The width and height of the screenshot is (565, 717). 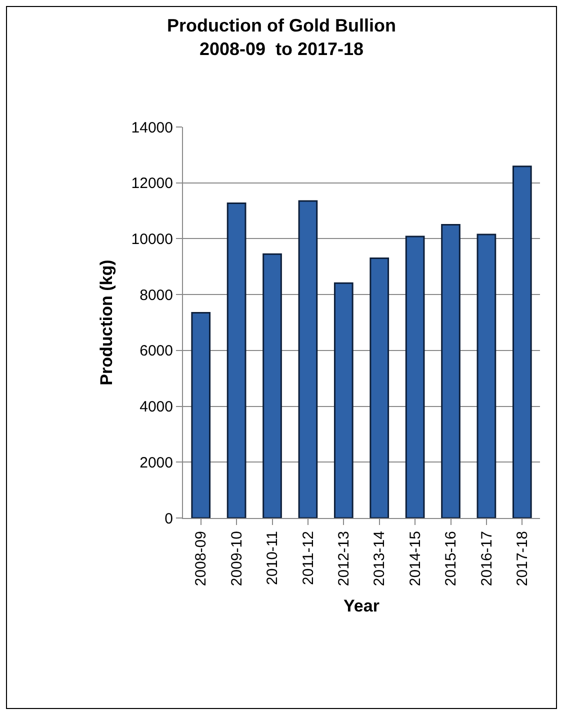 What do you see at coordinates (156, 407) in the screenshot?
I see `y-tick-label: 4000` at bounding box center [156, 407].